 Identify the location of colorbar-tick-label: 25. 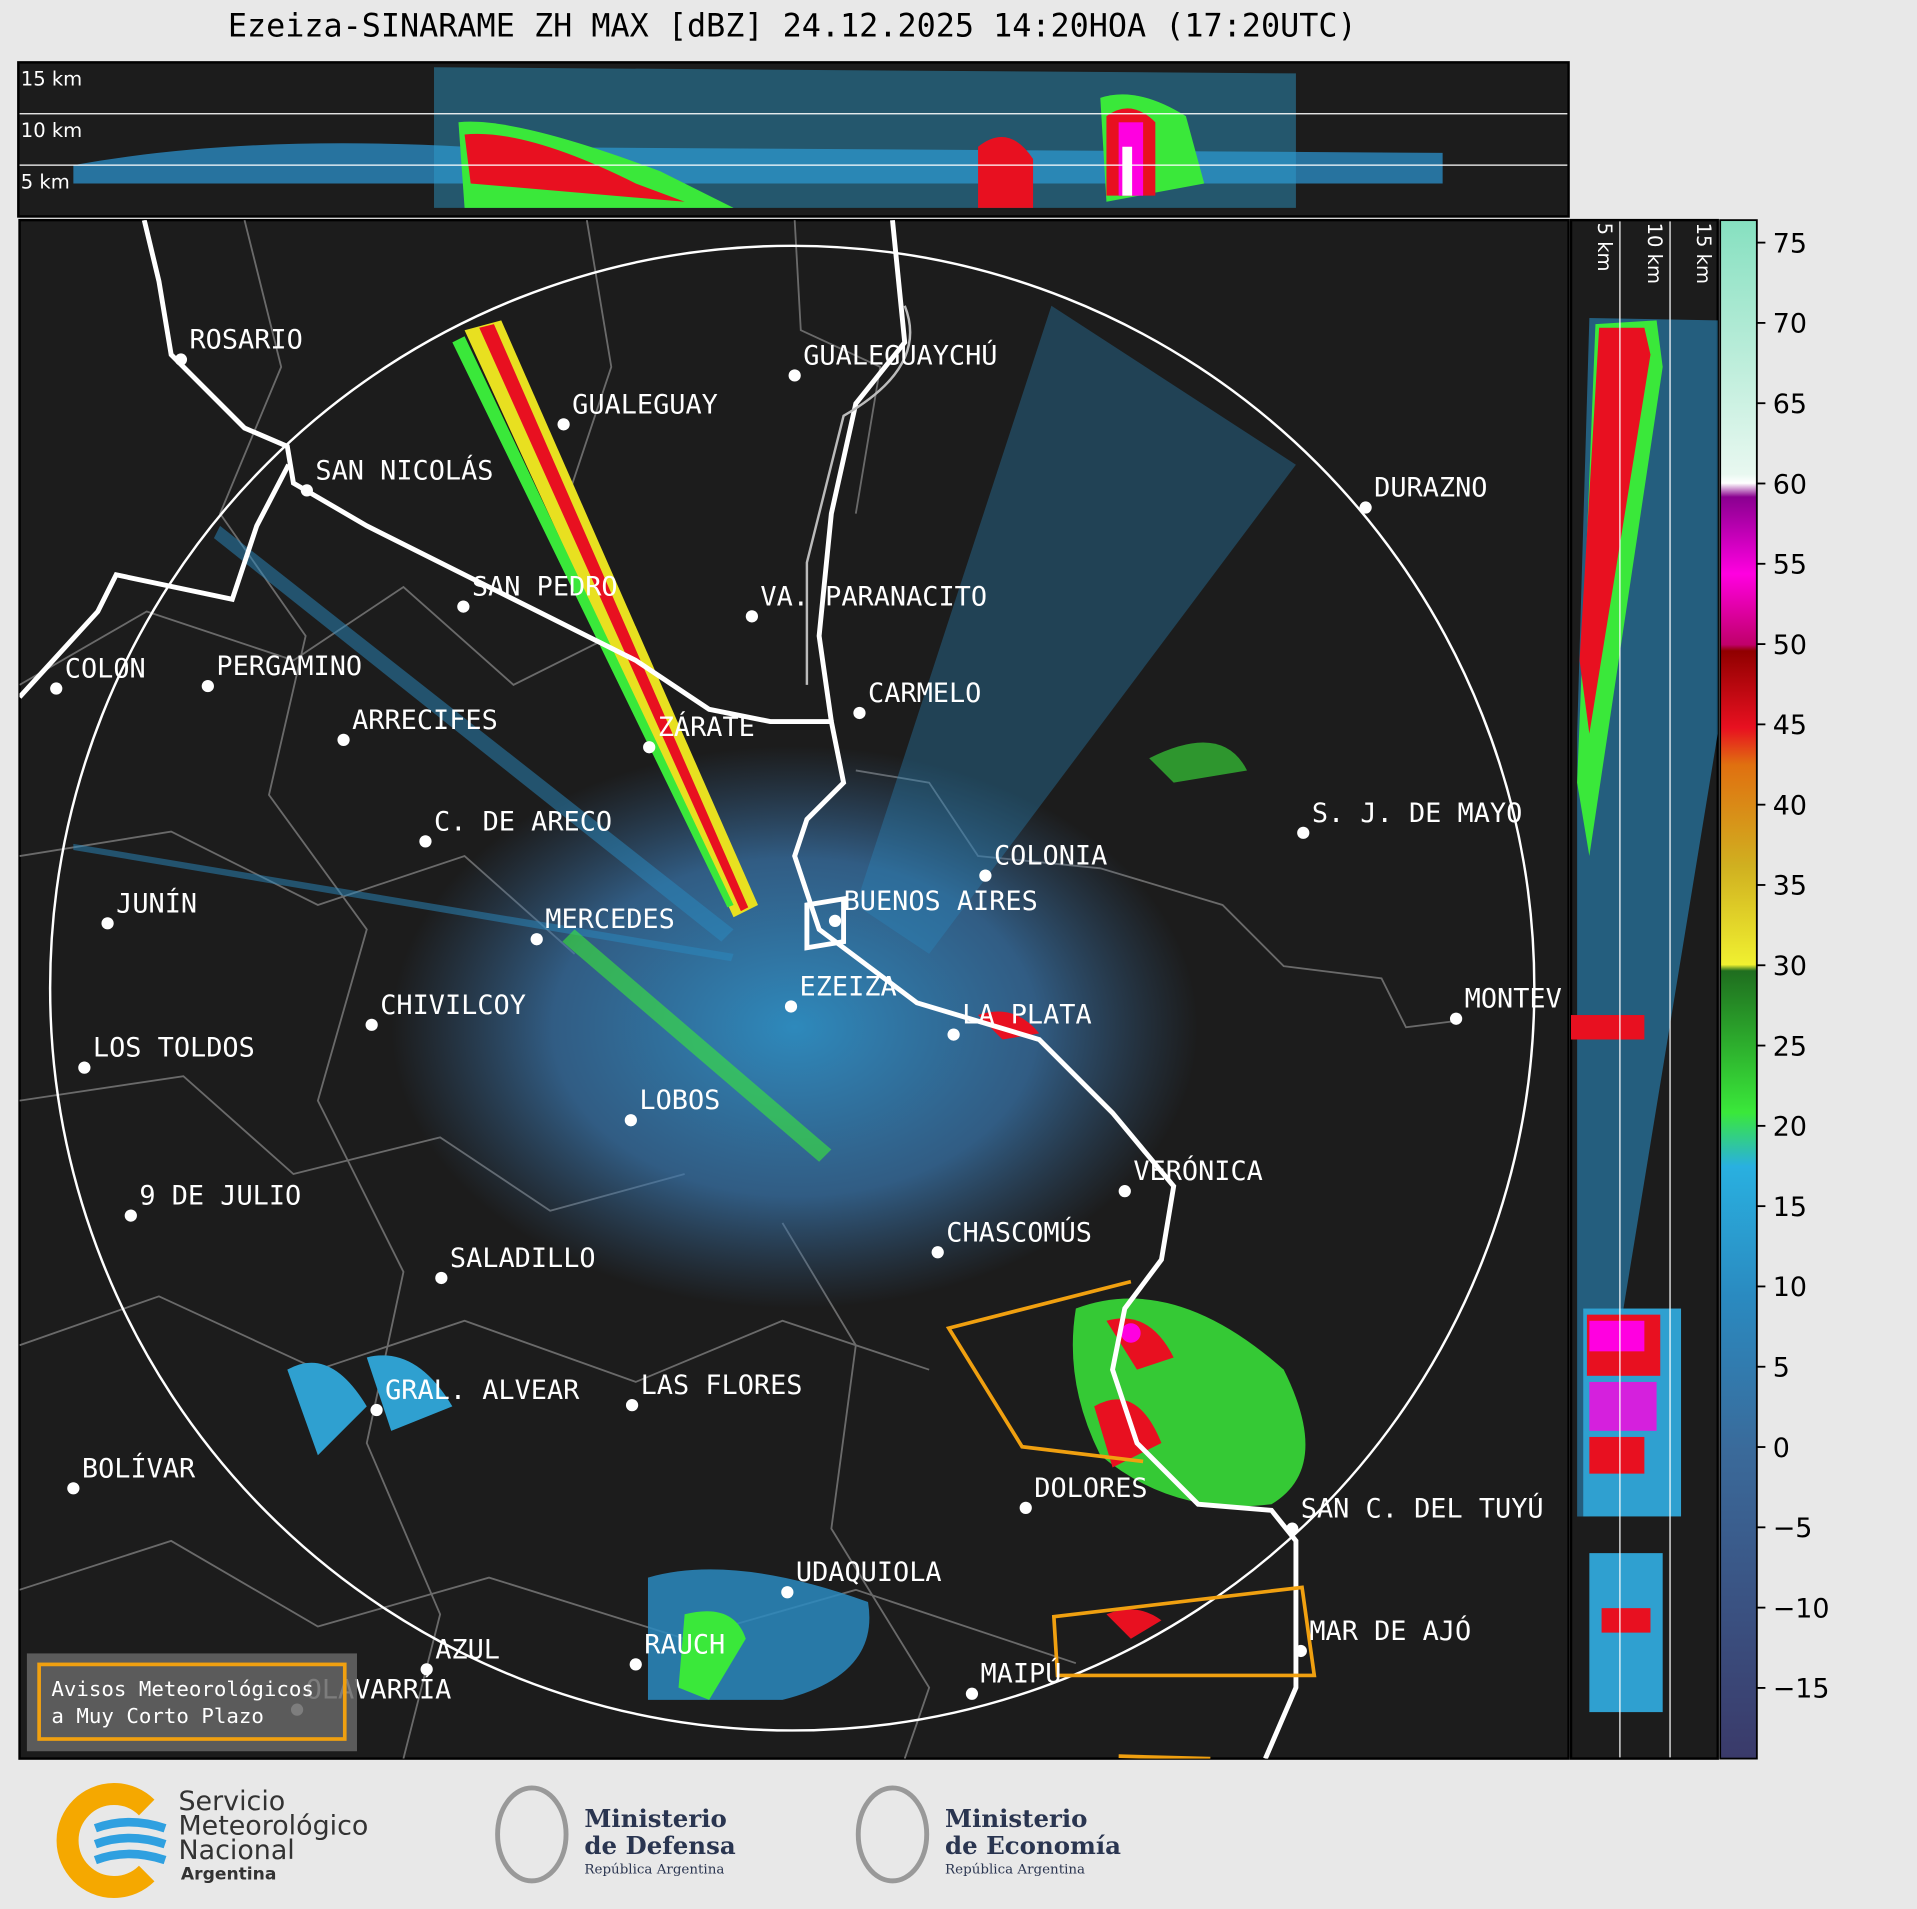
(1790, 1046).